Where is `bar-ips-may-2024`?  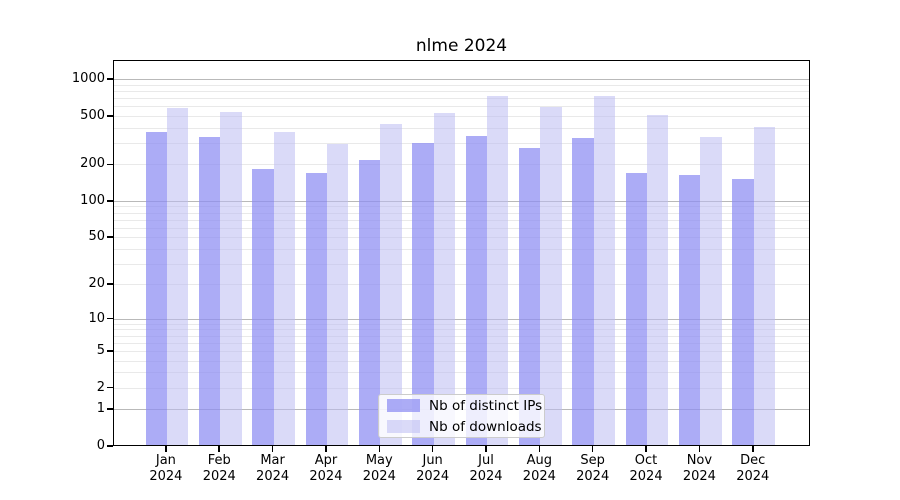
bar-ips-may-2024 is located at coordinates (370, 302).